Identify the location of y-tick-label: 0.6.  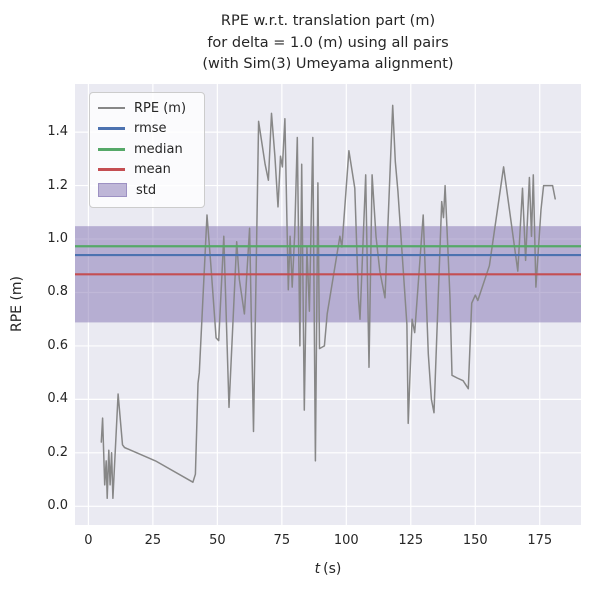
(57, 345).